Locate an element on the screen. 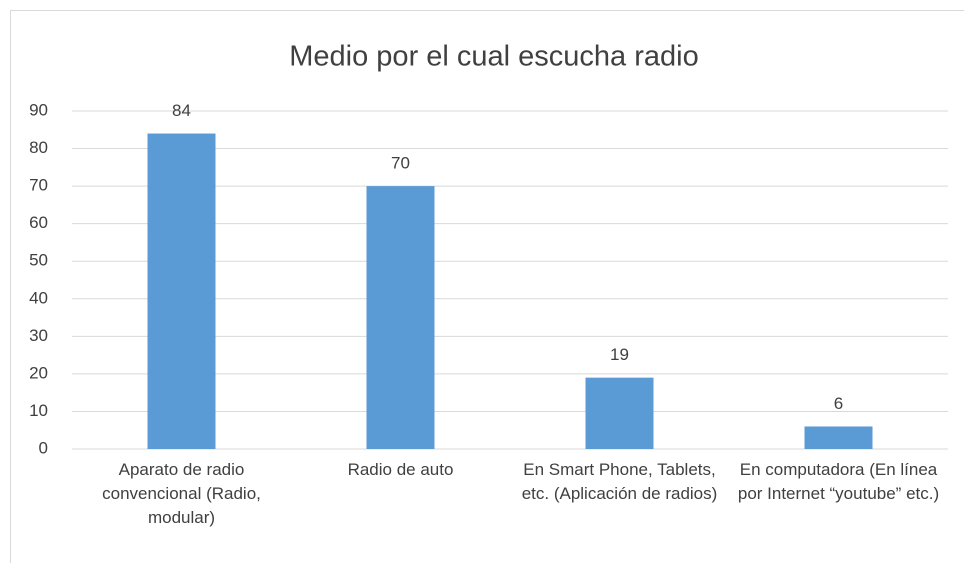 Image resolution: width=964 pixels, height=568 pixels. data-label: 19 is located at coordinates (619, 354).